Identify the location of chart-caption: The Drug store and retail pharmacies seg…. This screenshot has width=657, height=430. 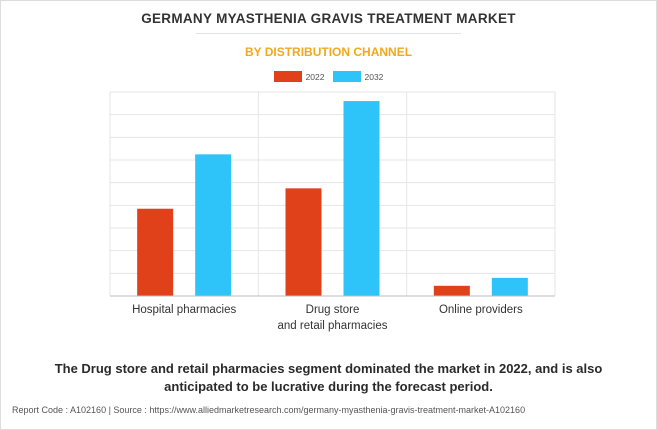
(328, 377).